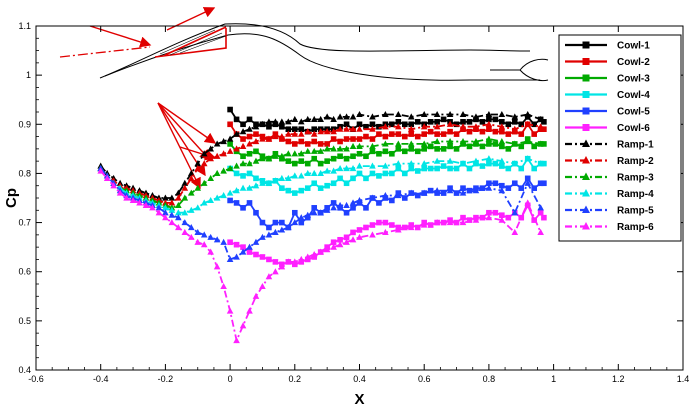 The height and width of the screenshot is (408, 697). Describe the element at coordinates (553, 379) in the screenshot. I see `x-tick-label: 1` at that location.